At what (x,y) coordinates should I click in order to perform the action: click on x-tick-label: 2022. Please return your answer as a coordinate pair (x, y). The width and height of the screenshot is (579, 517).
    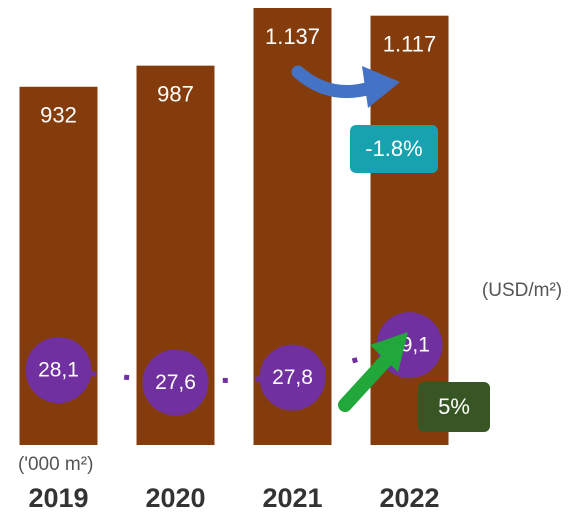
    Looking at the image, I should click on (409, 498).